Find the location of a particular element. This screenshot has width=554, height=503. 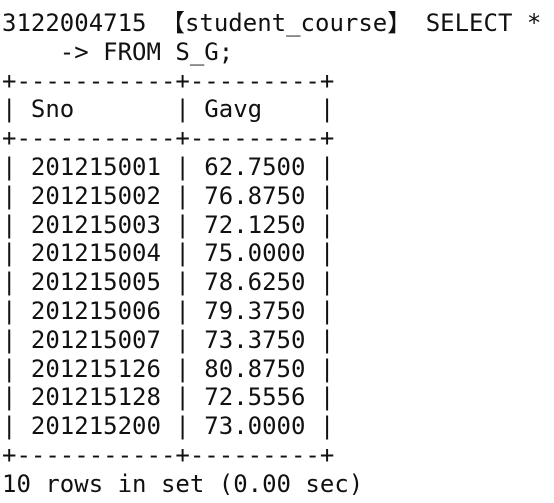

continuation-line: -> FROM S_G; is located at coordinates (278, 52).